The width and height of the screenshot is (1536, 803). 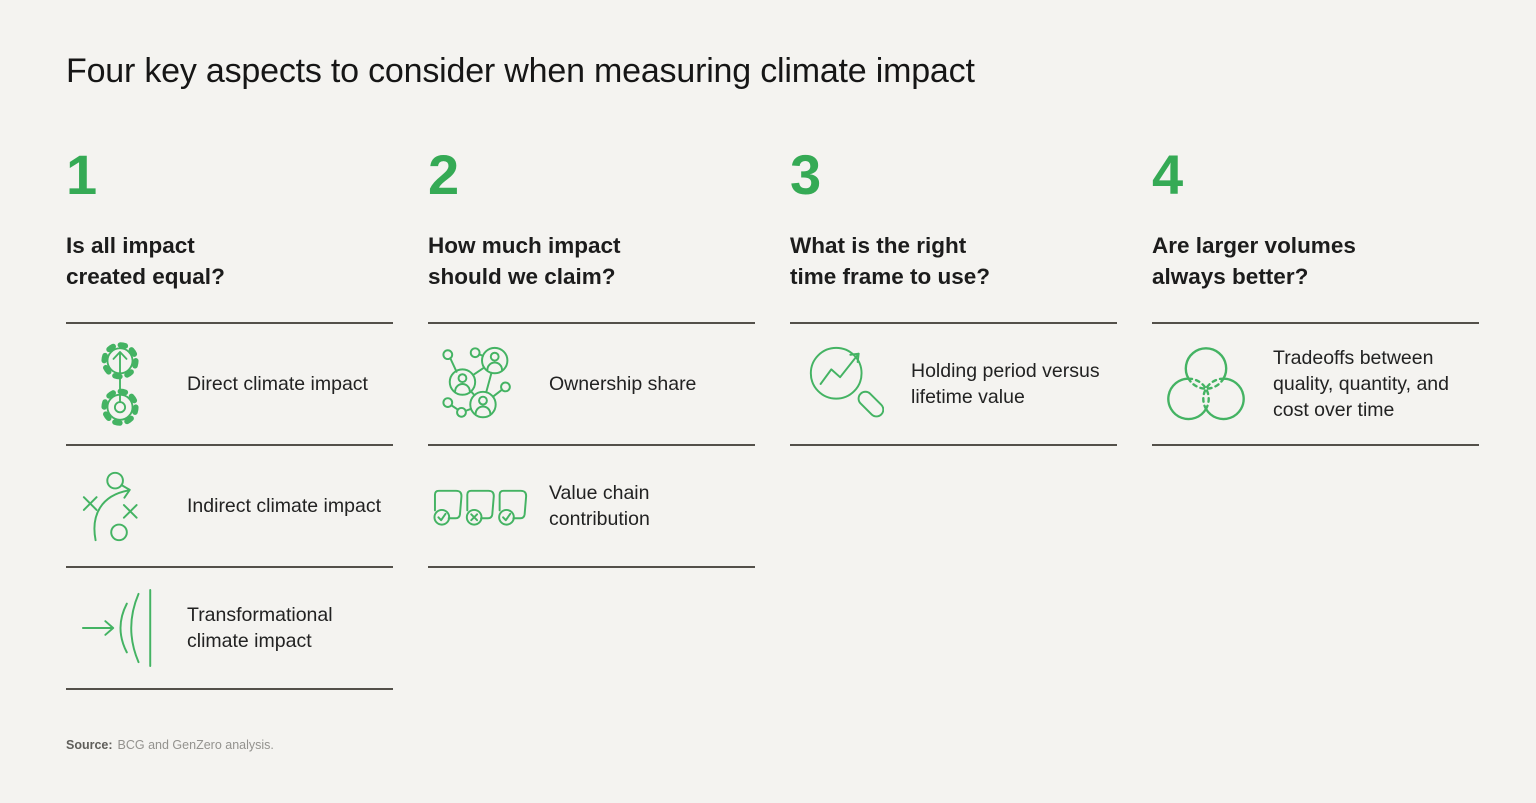 What do you see at coordinates (195, 745) in the screenshot?
I see `source-text: BCG and GenZero analysis.` at bounding box center [195, 745].